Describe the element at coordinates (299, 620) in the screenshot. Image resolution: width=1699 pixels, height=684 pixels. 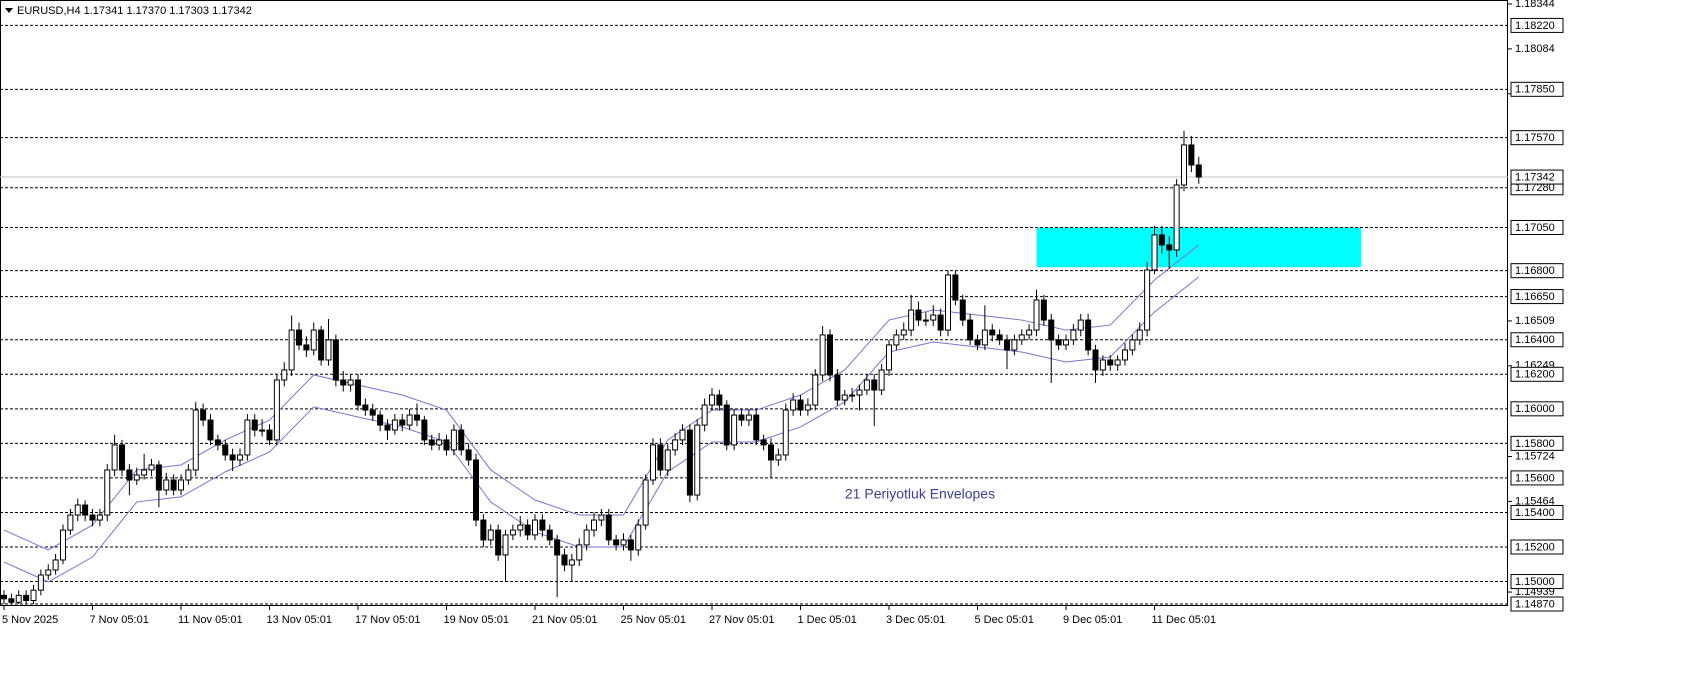
I see `x-tick-label: 13 Nov 05:01` at that location.